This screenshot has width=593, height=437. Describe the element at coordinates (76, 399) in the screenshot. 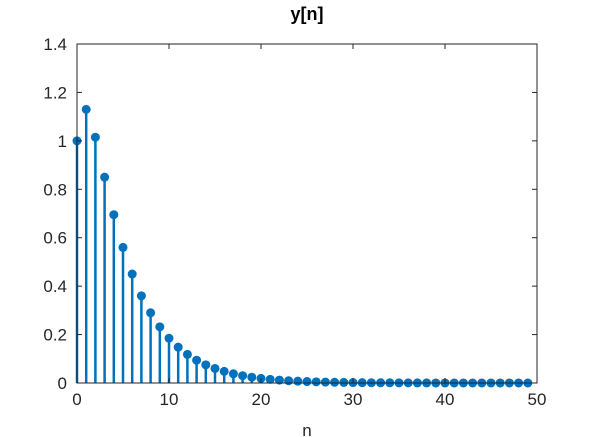

I see `x-tick-label: 0` at that location.